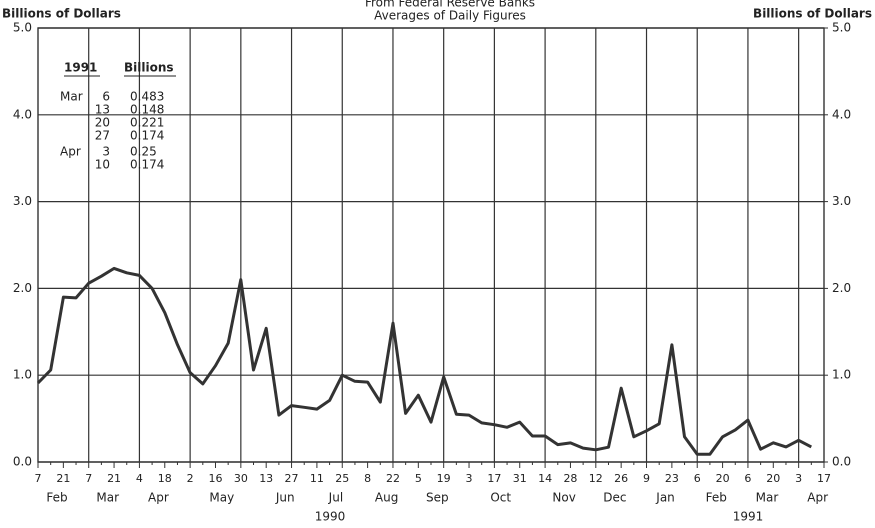 This screenshot has width=875, height=528. What do you see at coordinates (102, 123) in the screenshot?
I see `inset-day: 20` at bounding box center [102, 123].